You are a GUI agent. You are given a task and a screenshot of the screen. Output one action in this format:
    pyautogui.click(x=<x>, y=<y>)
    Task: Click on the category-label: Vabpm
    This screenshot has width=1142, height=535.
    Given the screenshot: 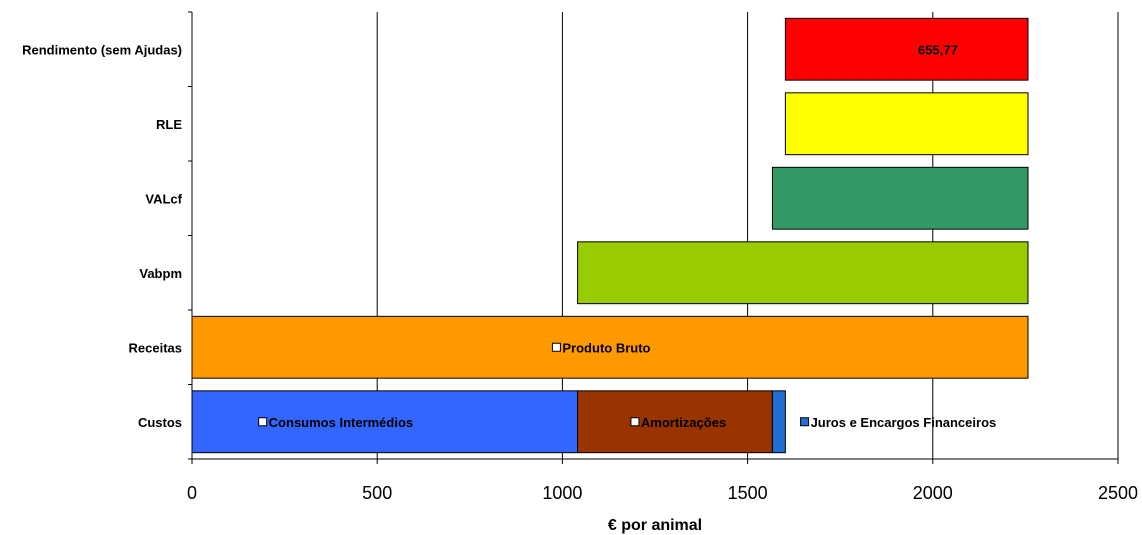 What is the action you would take?
    pyautogui.click(x=160, y=273)
    